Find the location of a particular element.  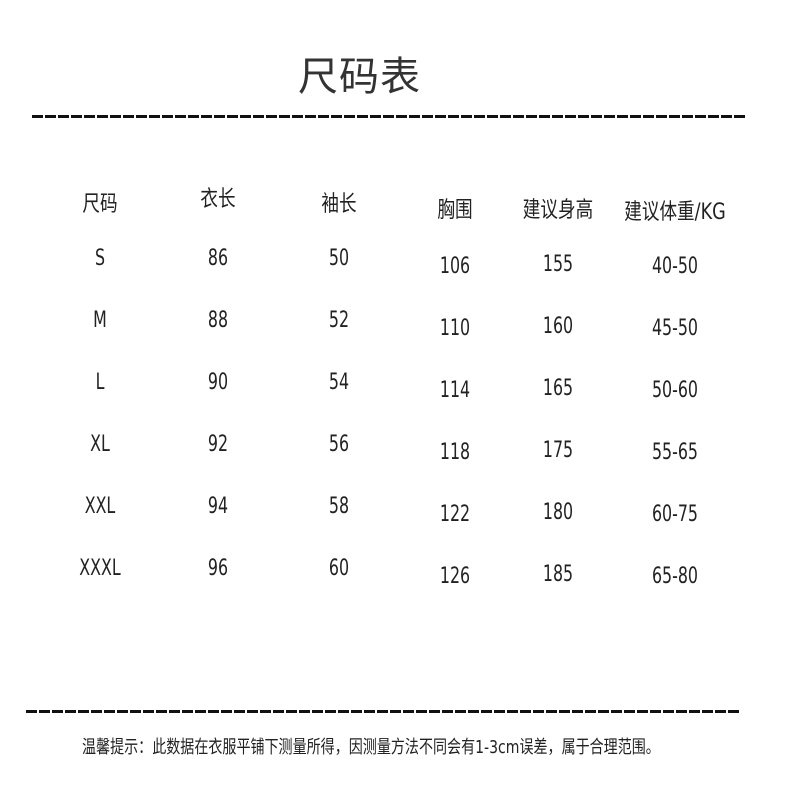

table-cell: 94 is located at coordinates (218, 506).